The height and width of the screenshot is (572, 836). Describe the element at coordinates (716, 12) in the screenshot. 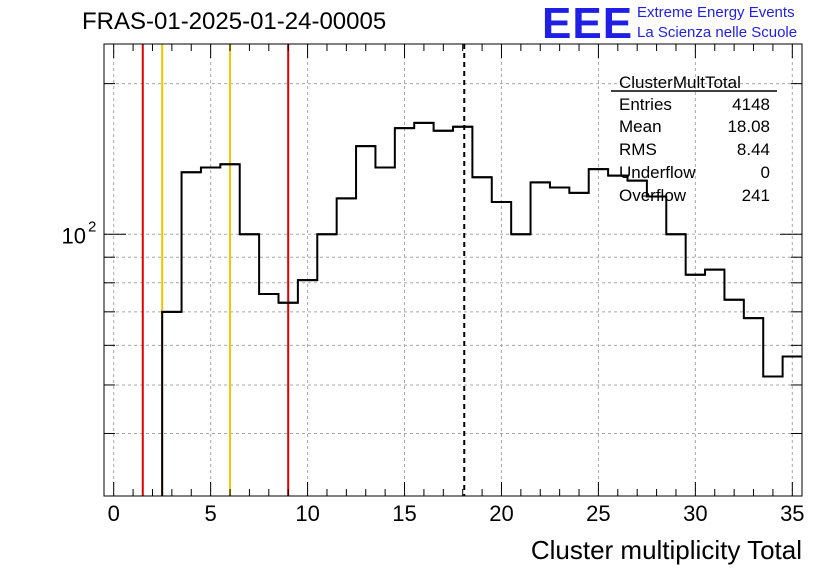

I see `logo-tagline-1: Extreme Energy Events` at that location.